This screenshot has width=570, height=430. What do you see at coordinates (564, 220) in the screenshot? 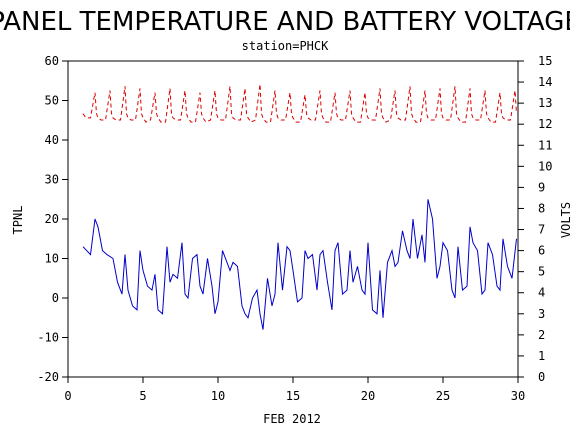
I see `y-right-axis-label: VOLTS` at bounding box center [564, 220].